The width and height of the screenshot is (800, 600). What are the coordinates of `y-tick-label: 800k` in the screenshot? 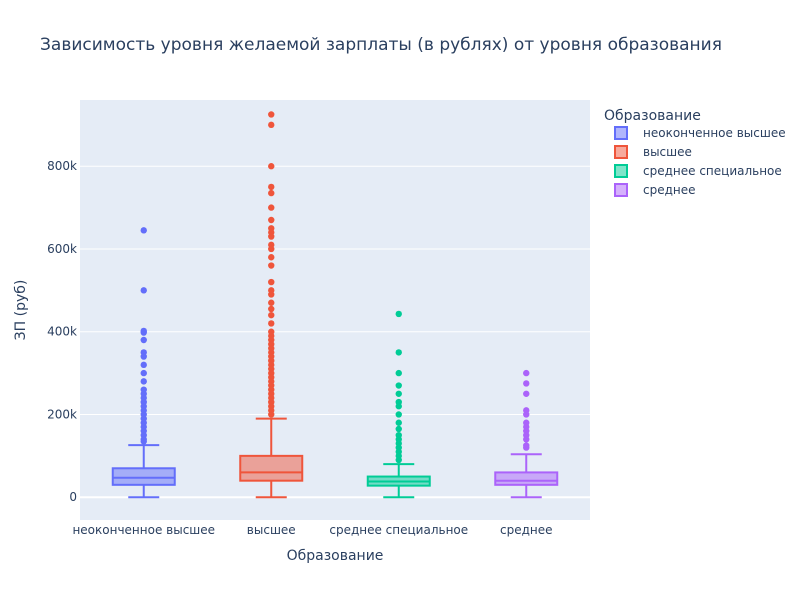 It's located at (62, 166).